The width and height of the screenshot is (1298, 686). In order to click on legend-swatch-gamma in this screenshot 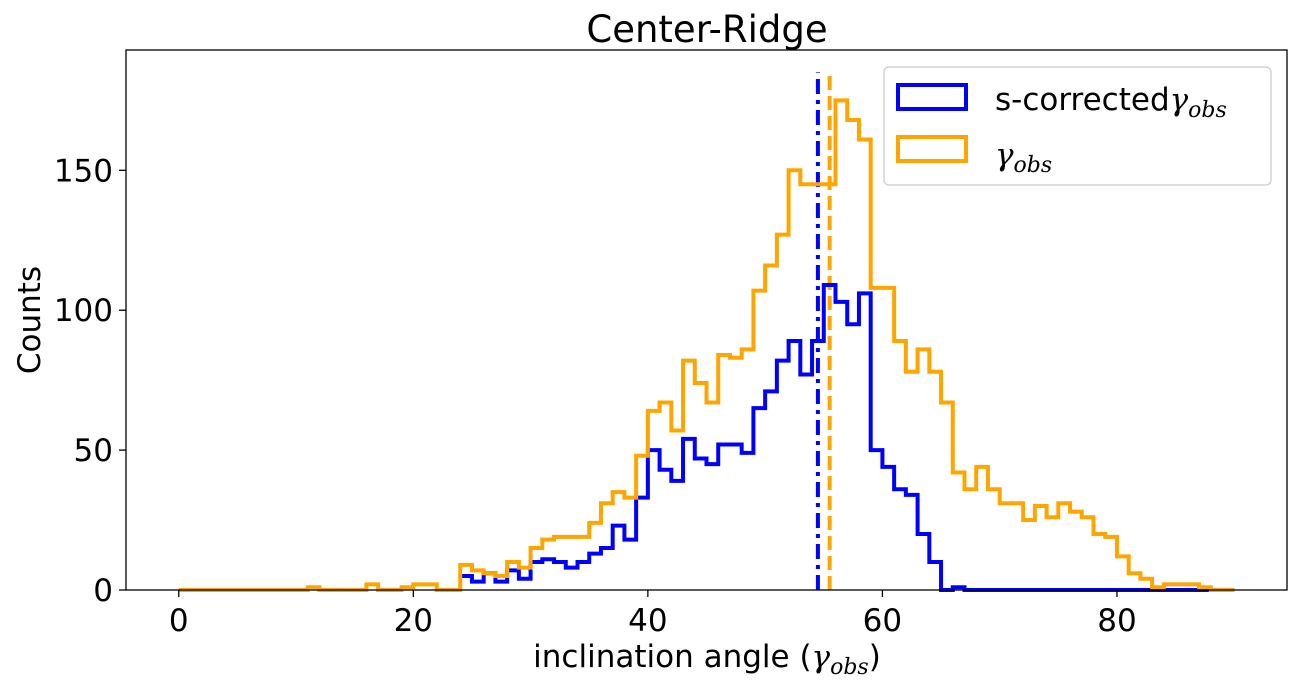, I will do `click(932, 149)`.